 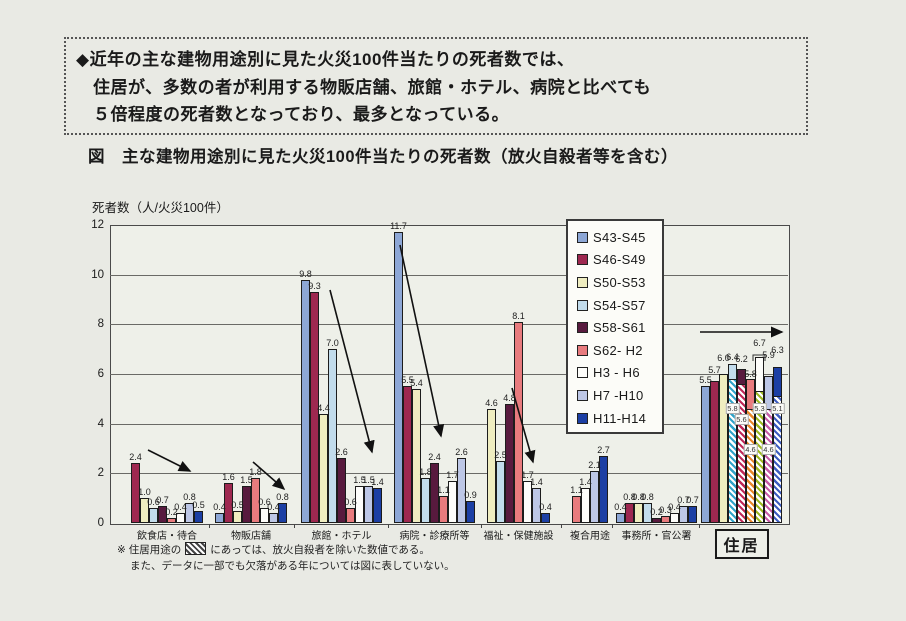 I want to click on legend-label: S43-S45, so click(x=619, y=237).